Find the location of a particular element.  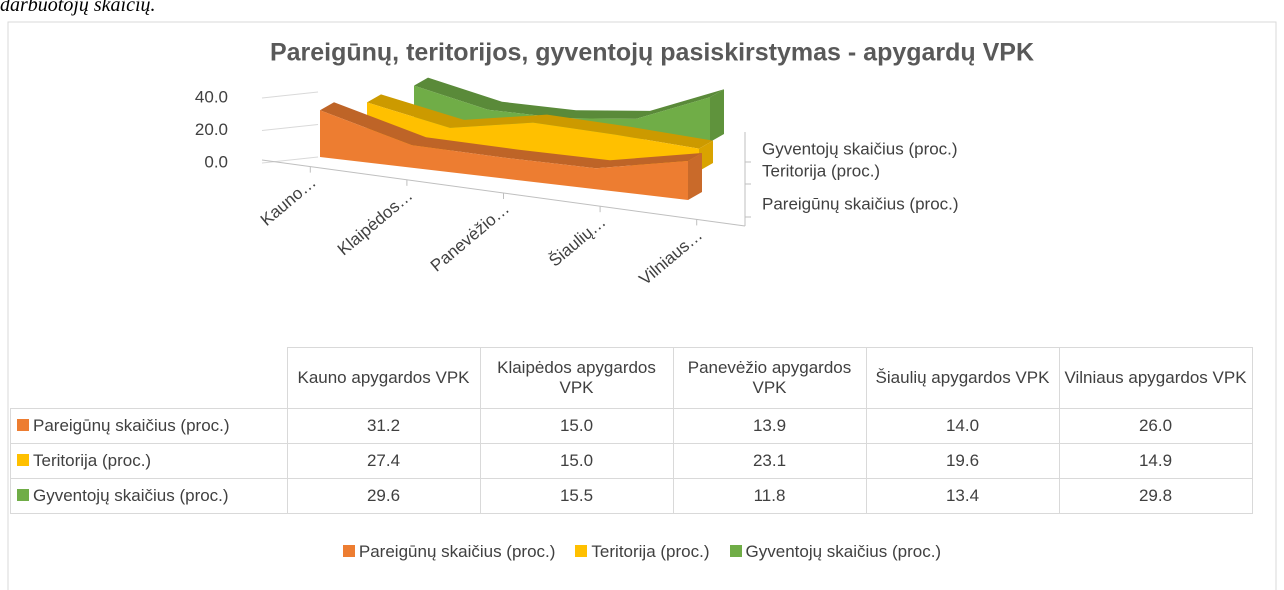

legend-label: Teritorija (proc.) is located at coordinates (650, 551).